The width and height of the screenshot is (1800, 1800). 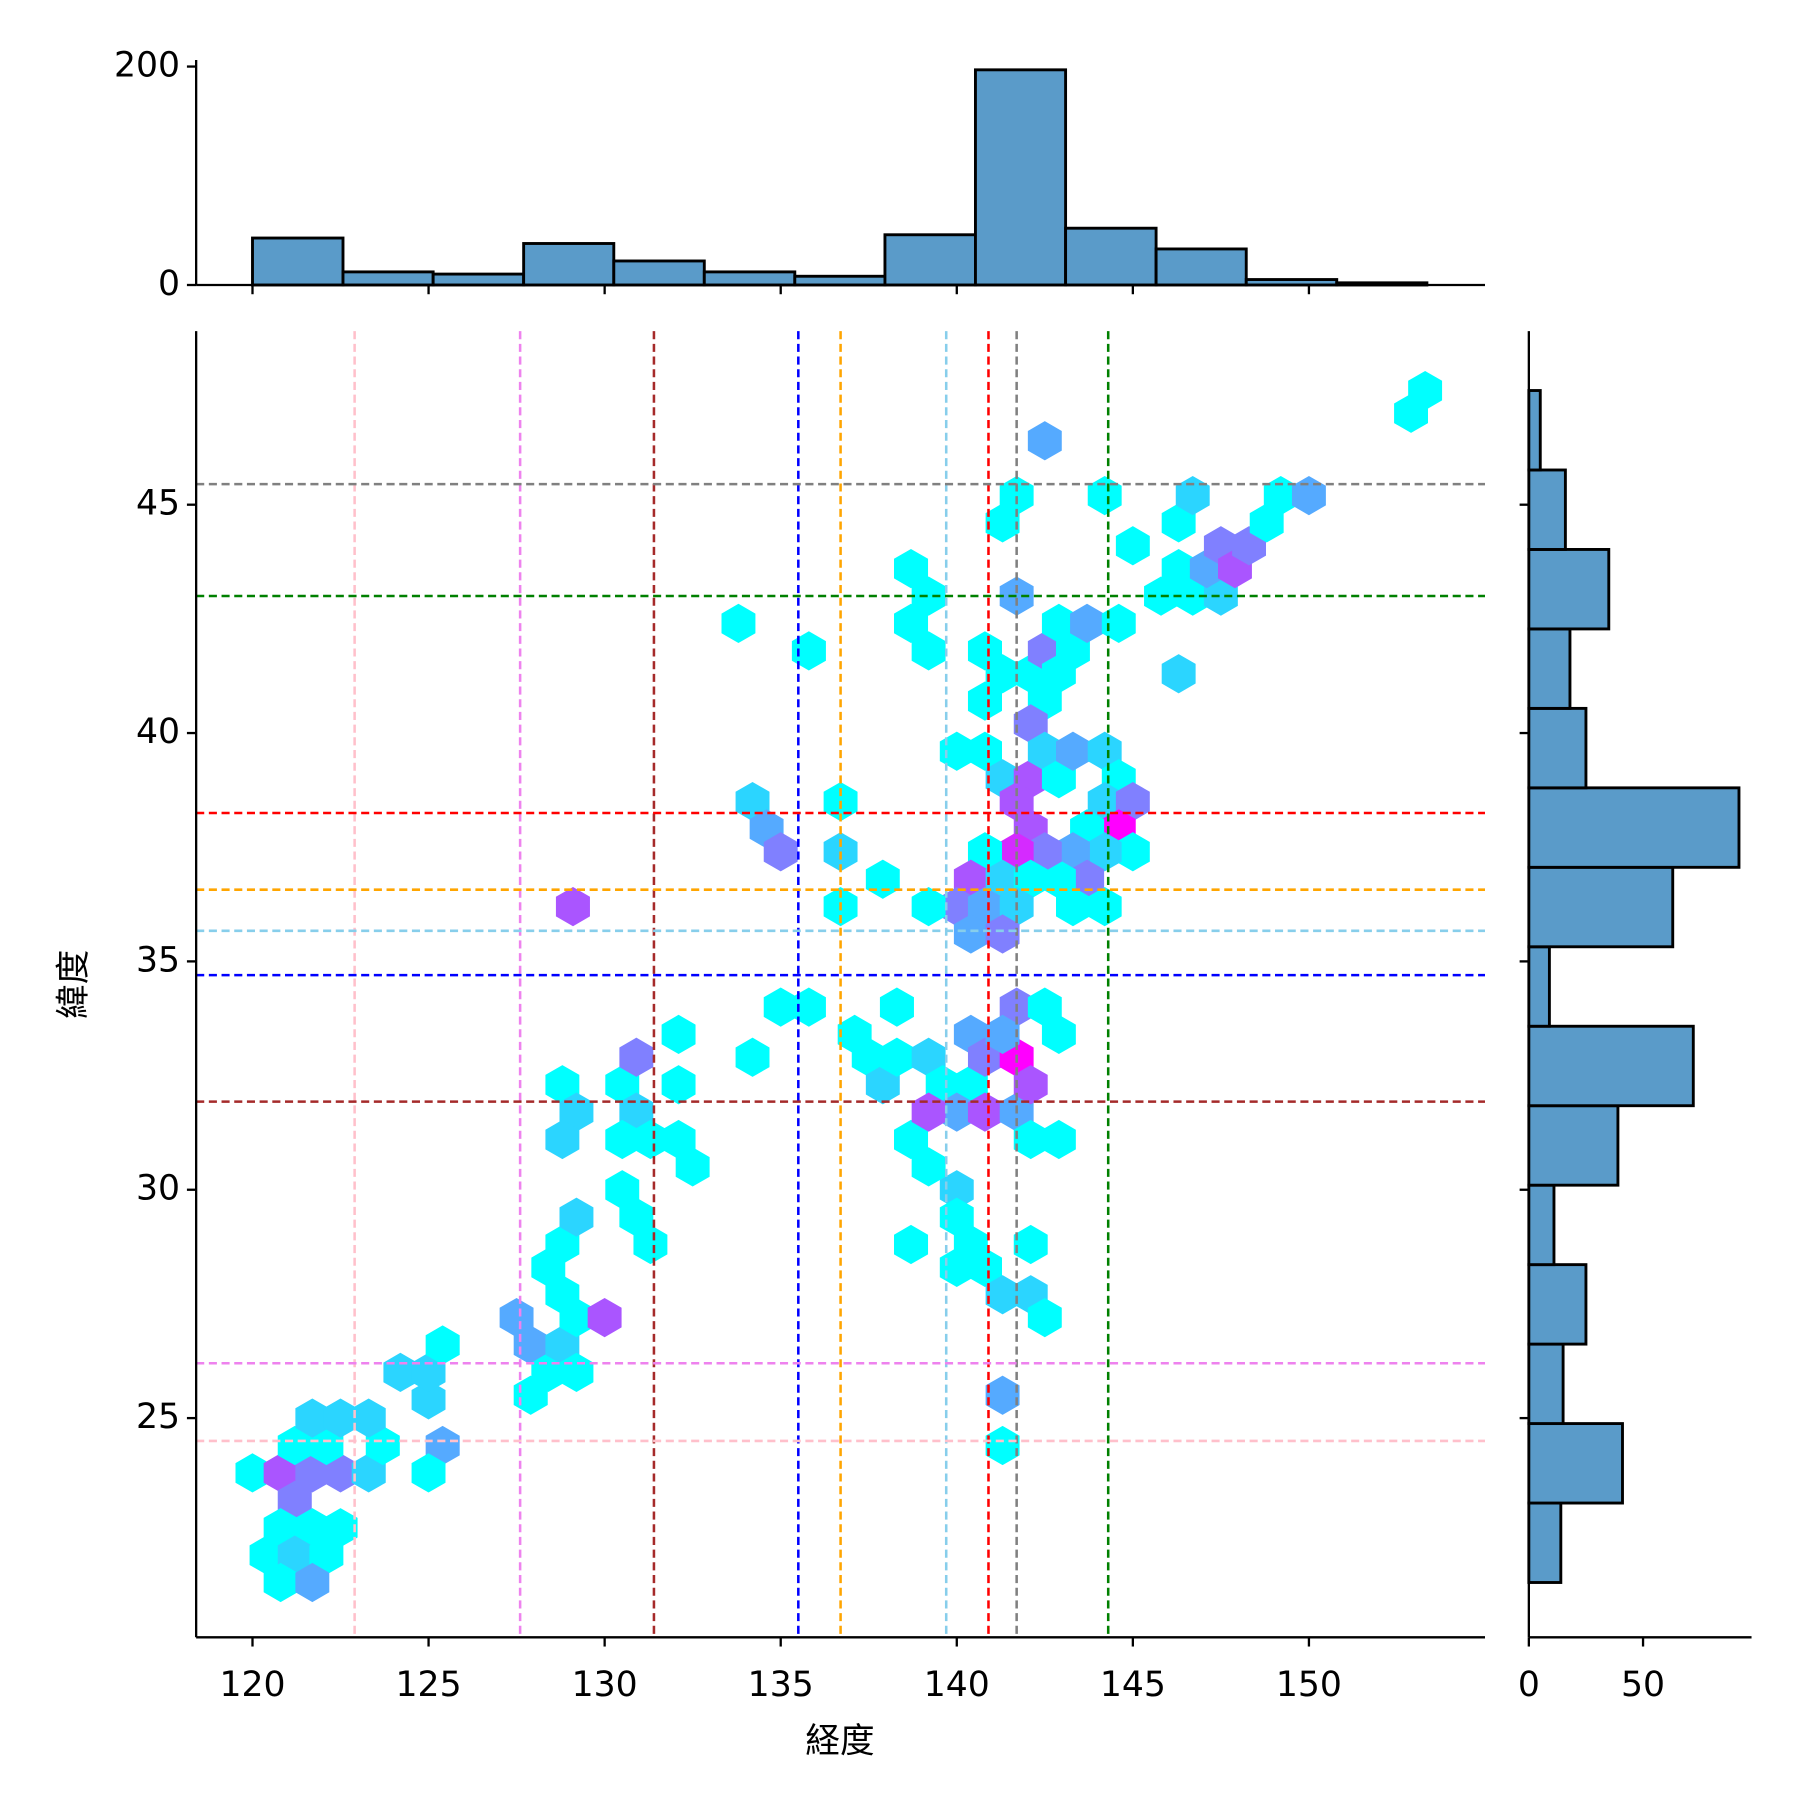 What do you see at coordinates (1643, 1685) in the screenshot?
I see `x-tick-label: 50` at bounding box center [1643, 1685].